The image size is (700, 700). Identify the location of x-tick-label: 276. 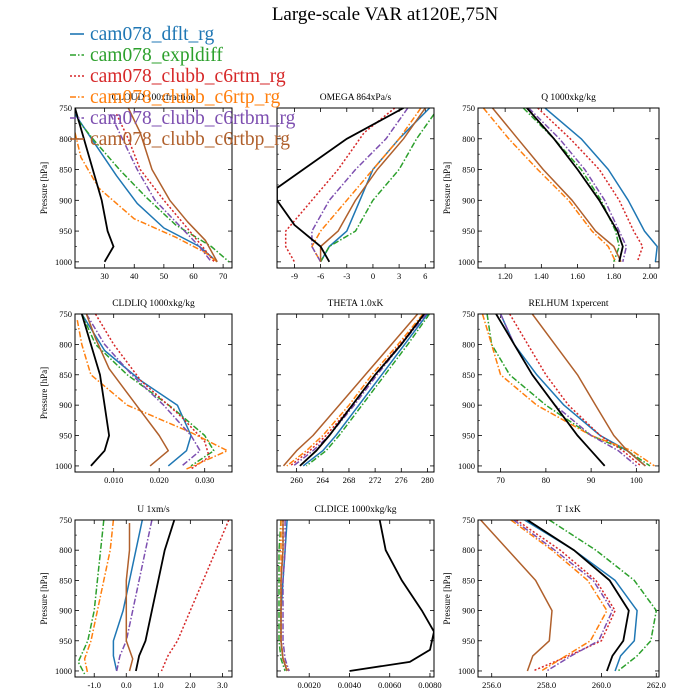
(401, 480).